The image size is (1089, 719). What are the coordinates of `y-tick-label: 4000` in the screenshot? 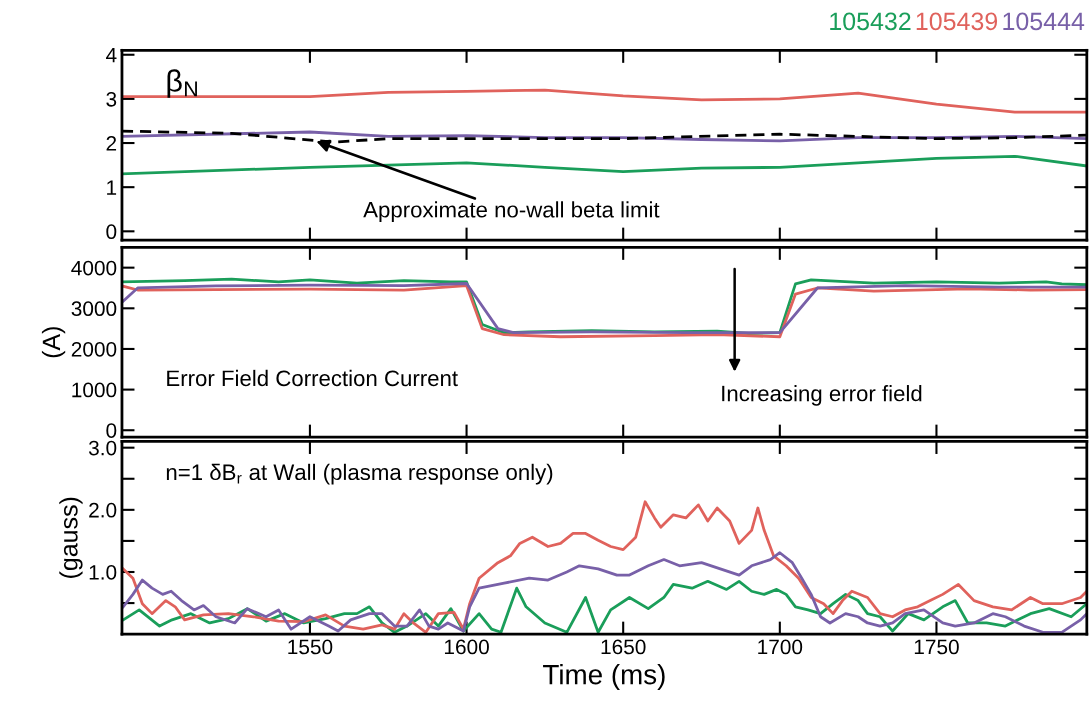 It's located at (94, 268).